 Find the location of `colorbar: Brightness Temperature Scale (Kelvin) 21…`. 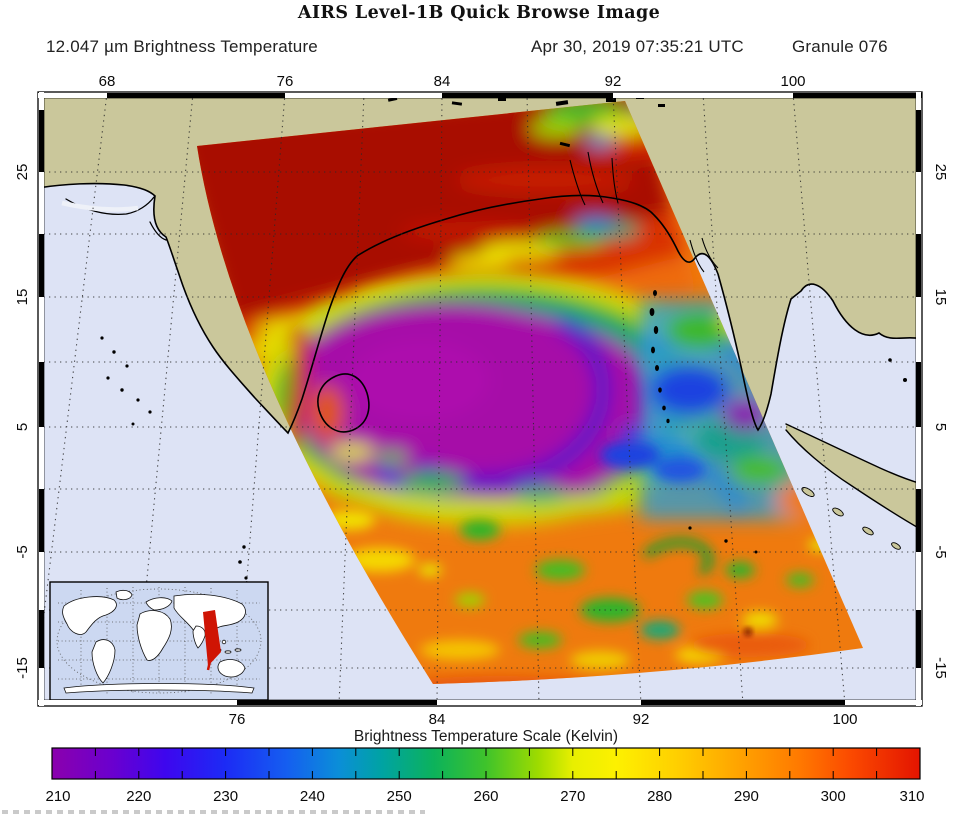

colorbar: Brightness Temperature Scale (Kelvin) 21… is located at coordinates (484, 766).